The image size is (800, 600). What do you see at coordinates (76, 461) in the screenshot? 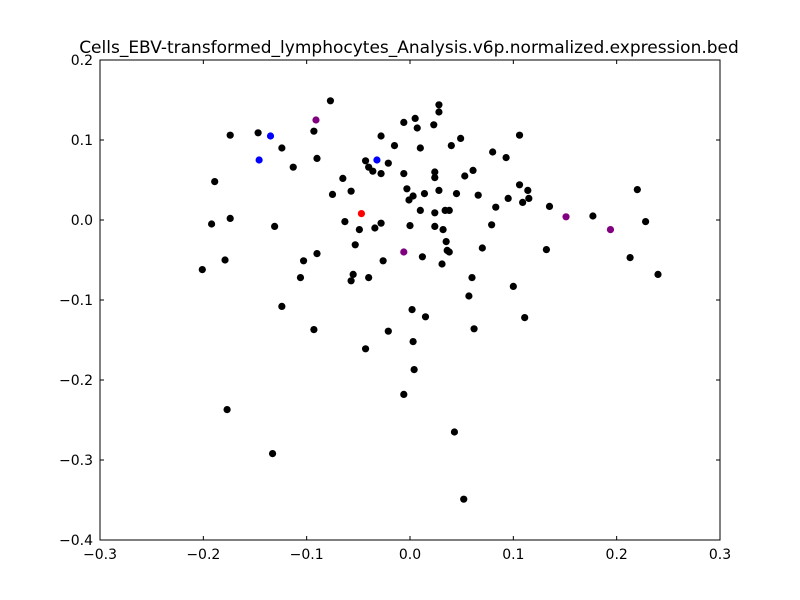
I see `y-tick-label: −0.3` at bounding box center [76, 461].